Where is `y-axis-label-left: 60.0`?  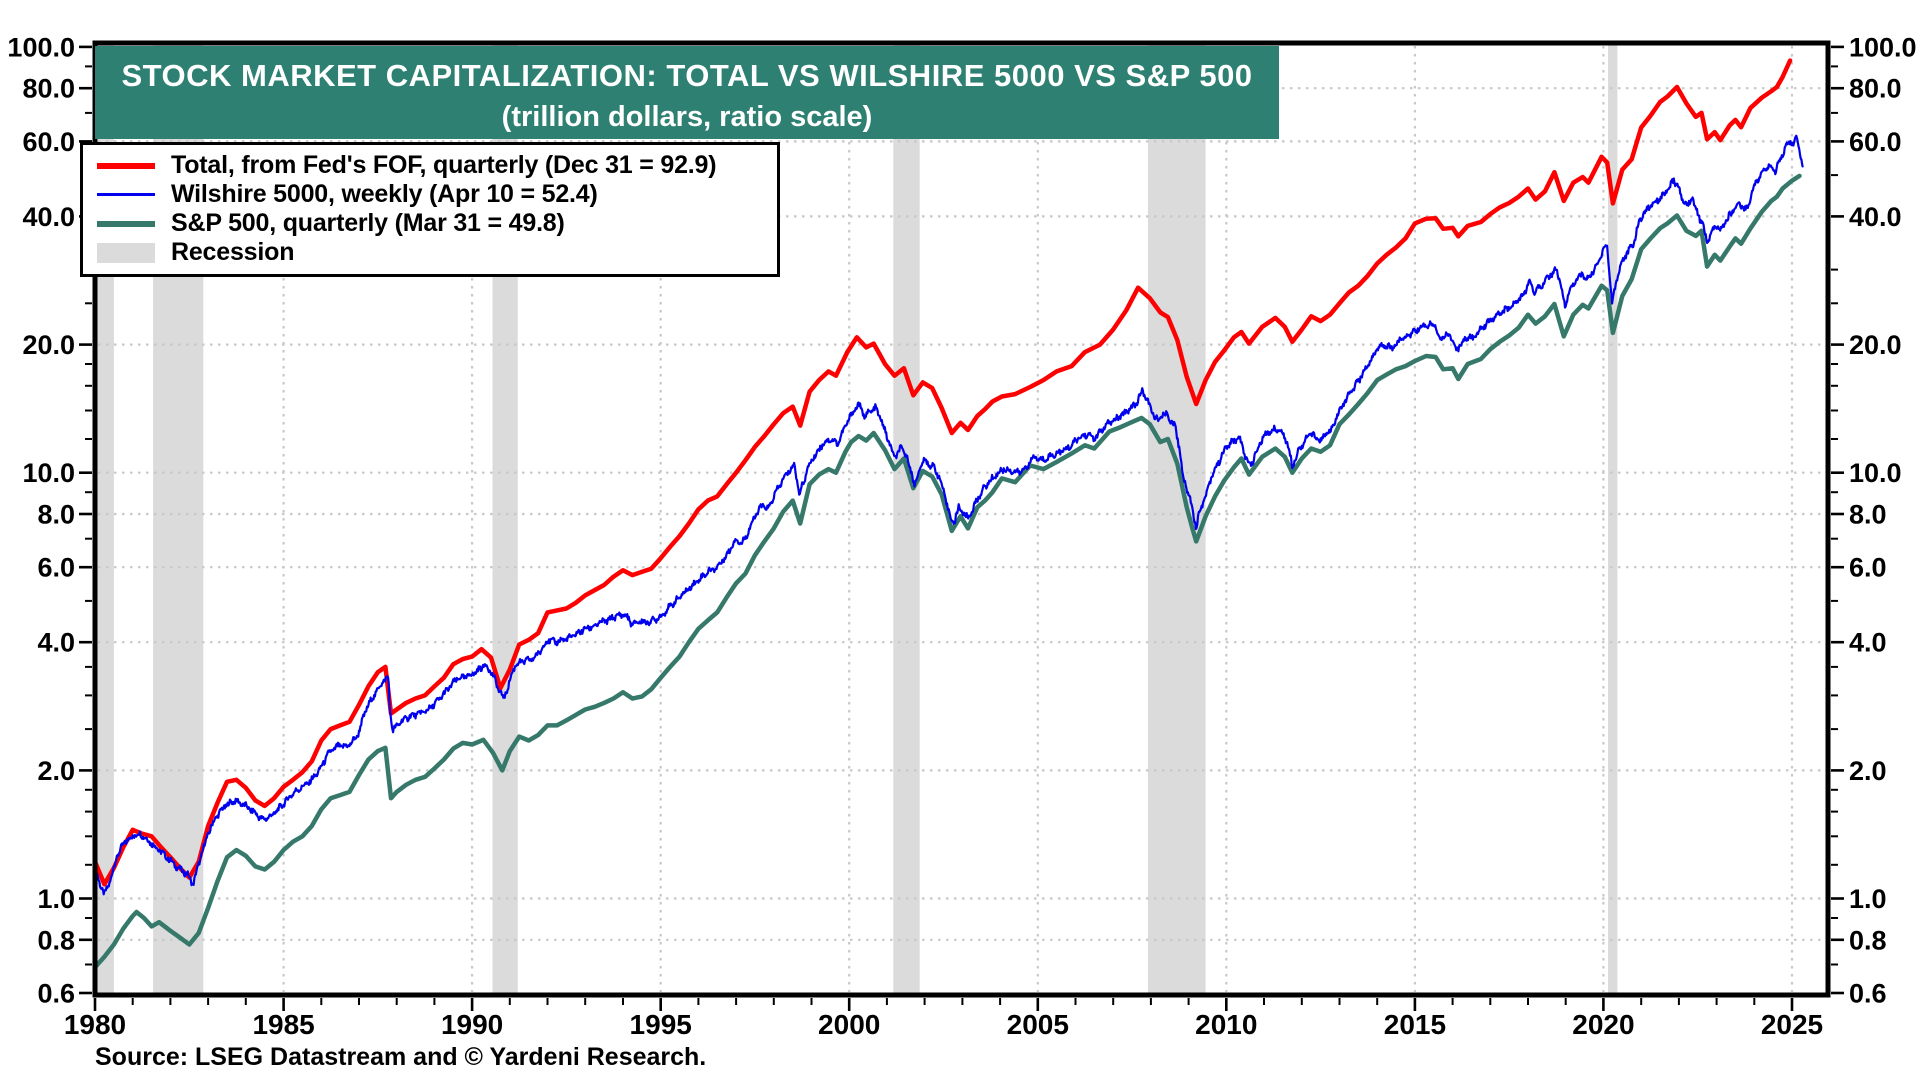 y-axis-label-left: 60.0 is located at coordinates (48, 142).